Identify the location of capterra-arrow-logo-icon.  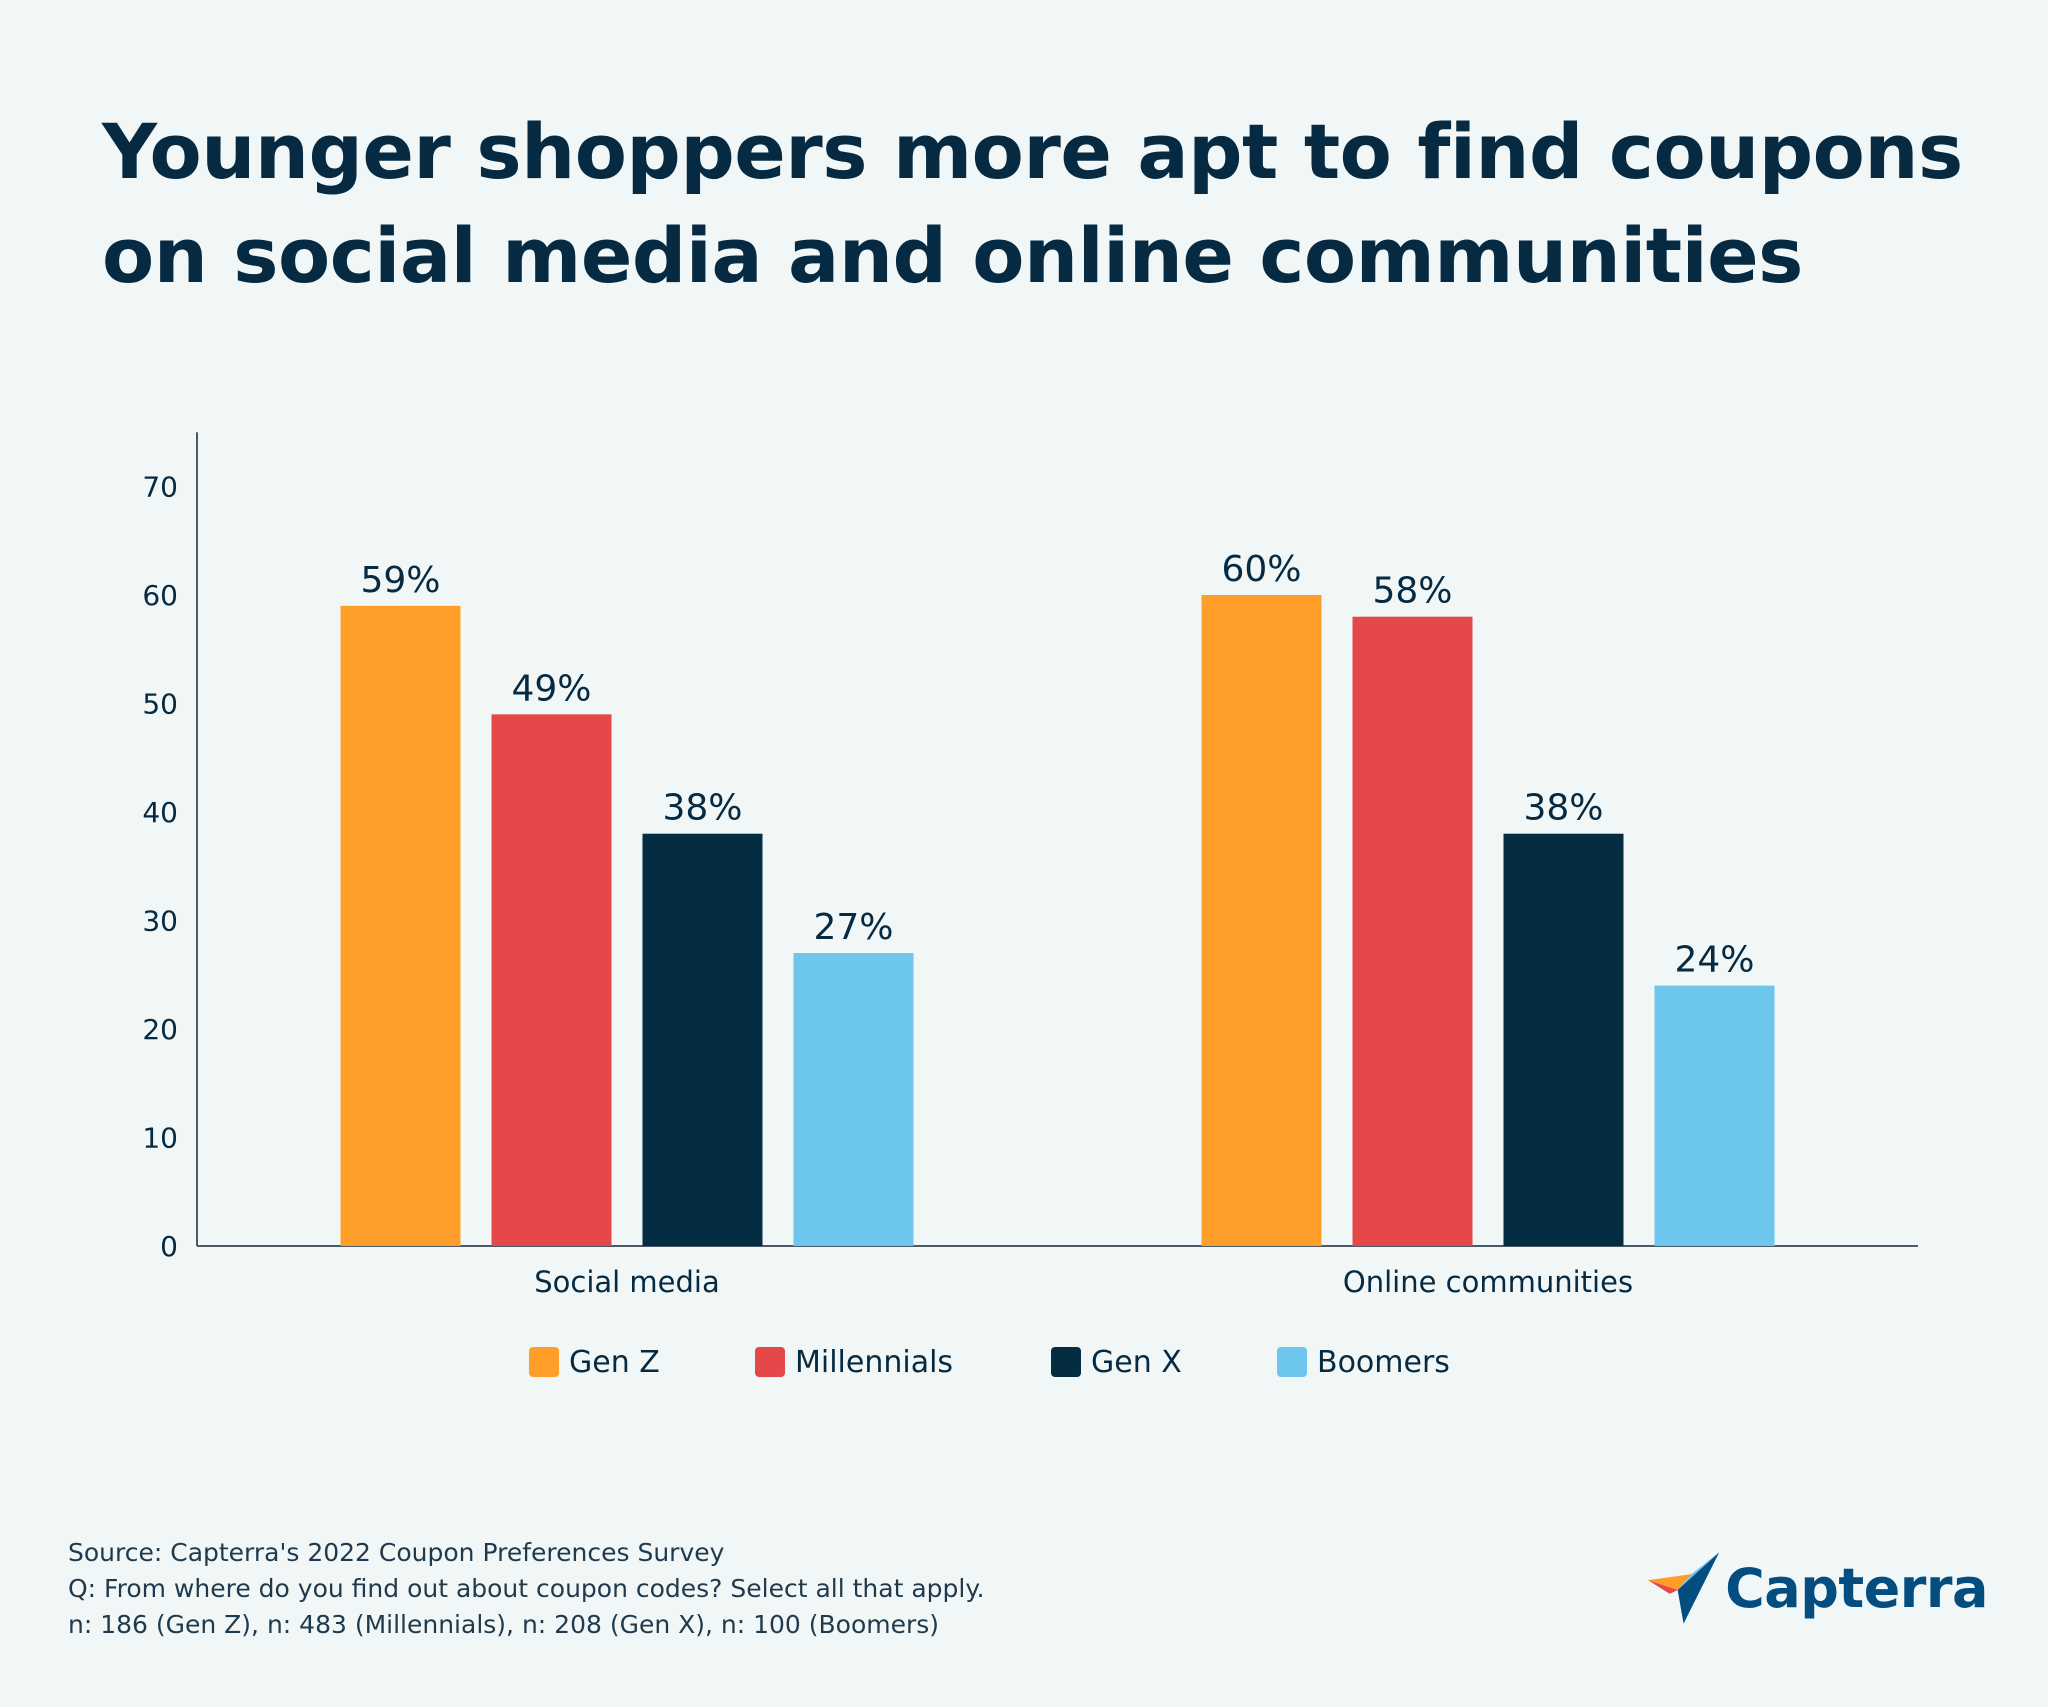
(1684, 1588).